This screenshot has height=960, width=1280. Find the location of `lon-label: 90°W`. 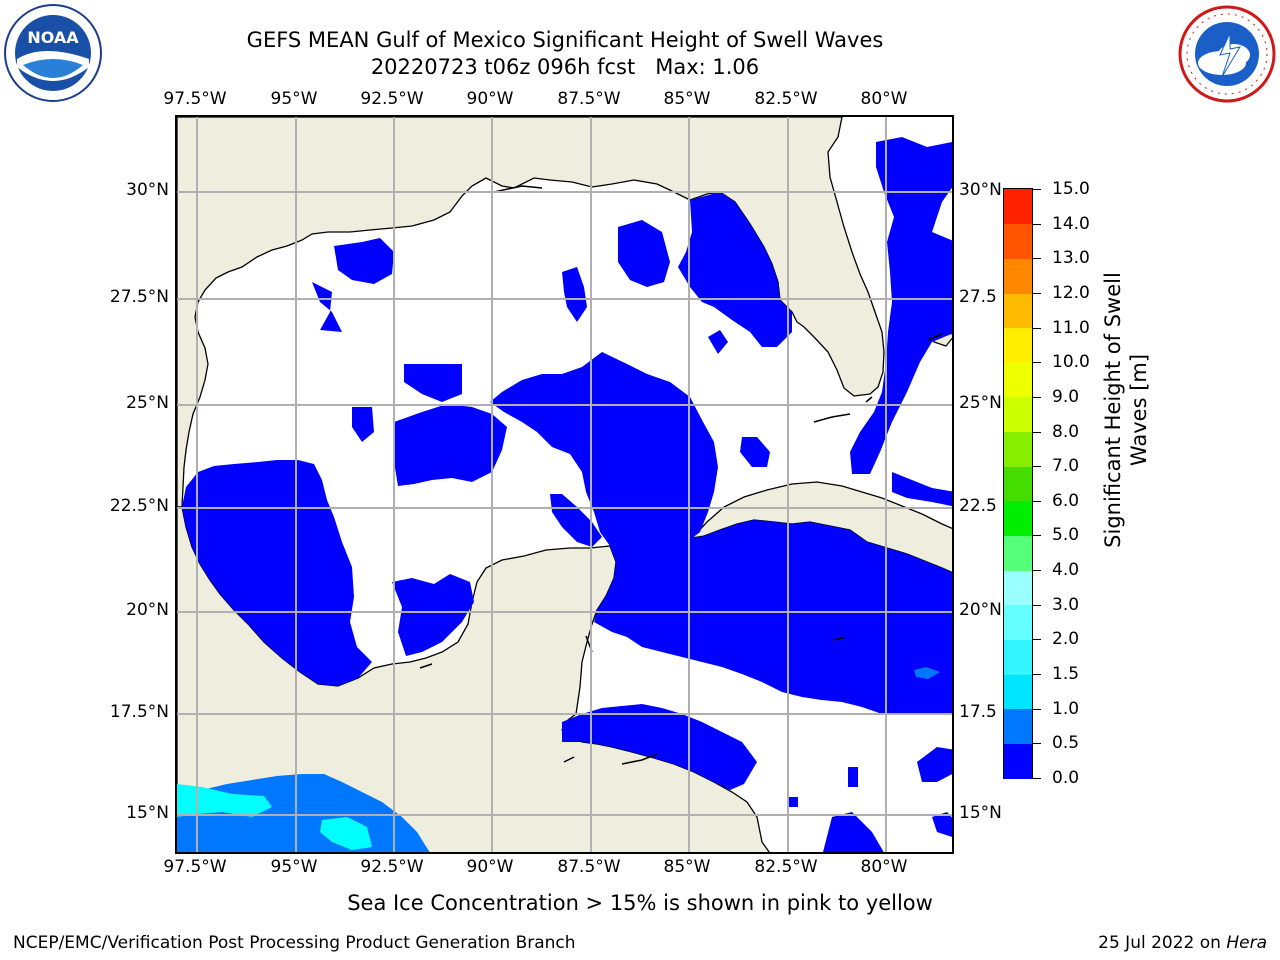

lon-label: 90°W is located at coordinates (490, 867).